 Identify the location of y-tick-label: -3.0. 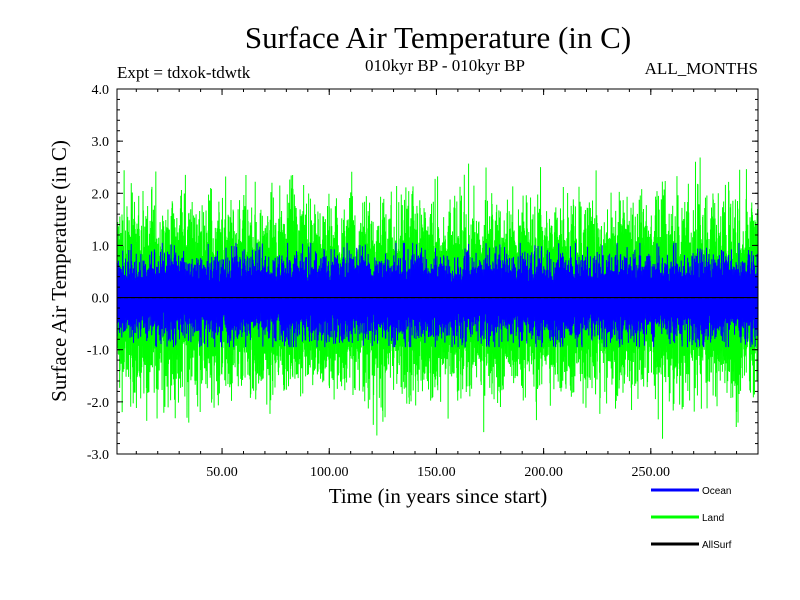
(98, 455).